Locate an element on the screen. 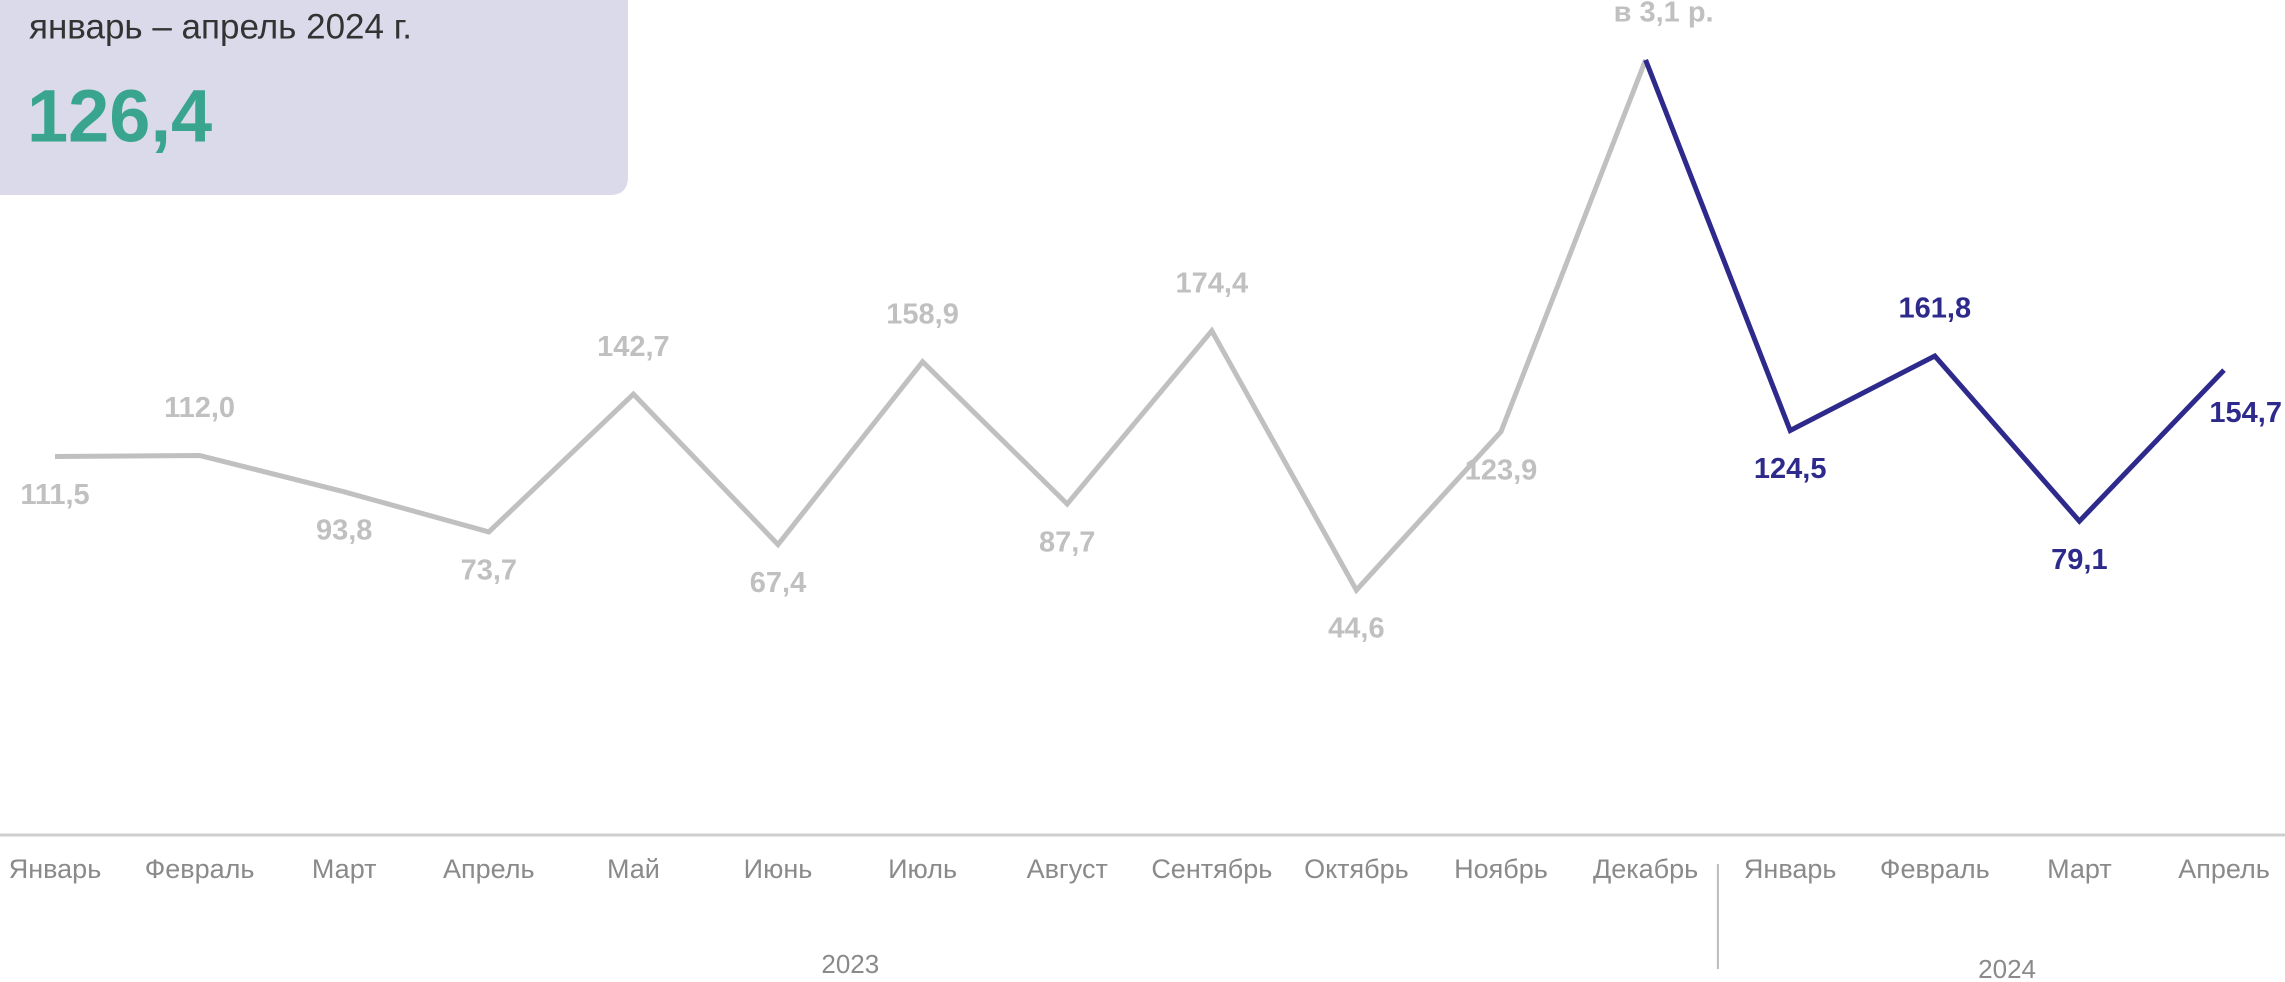  summary-card is located at coordinates (314, 97).